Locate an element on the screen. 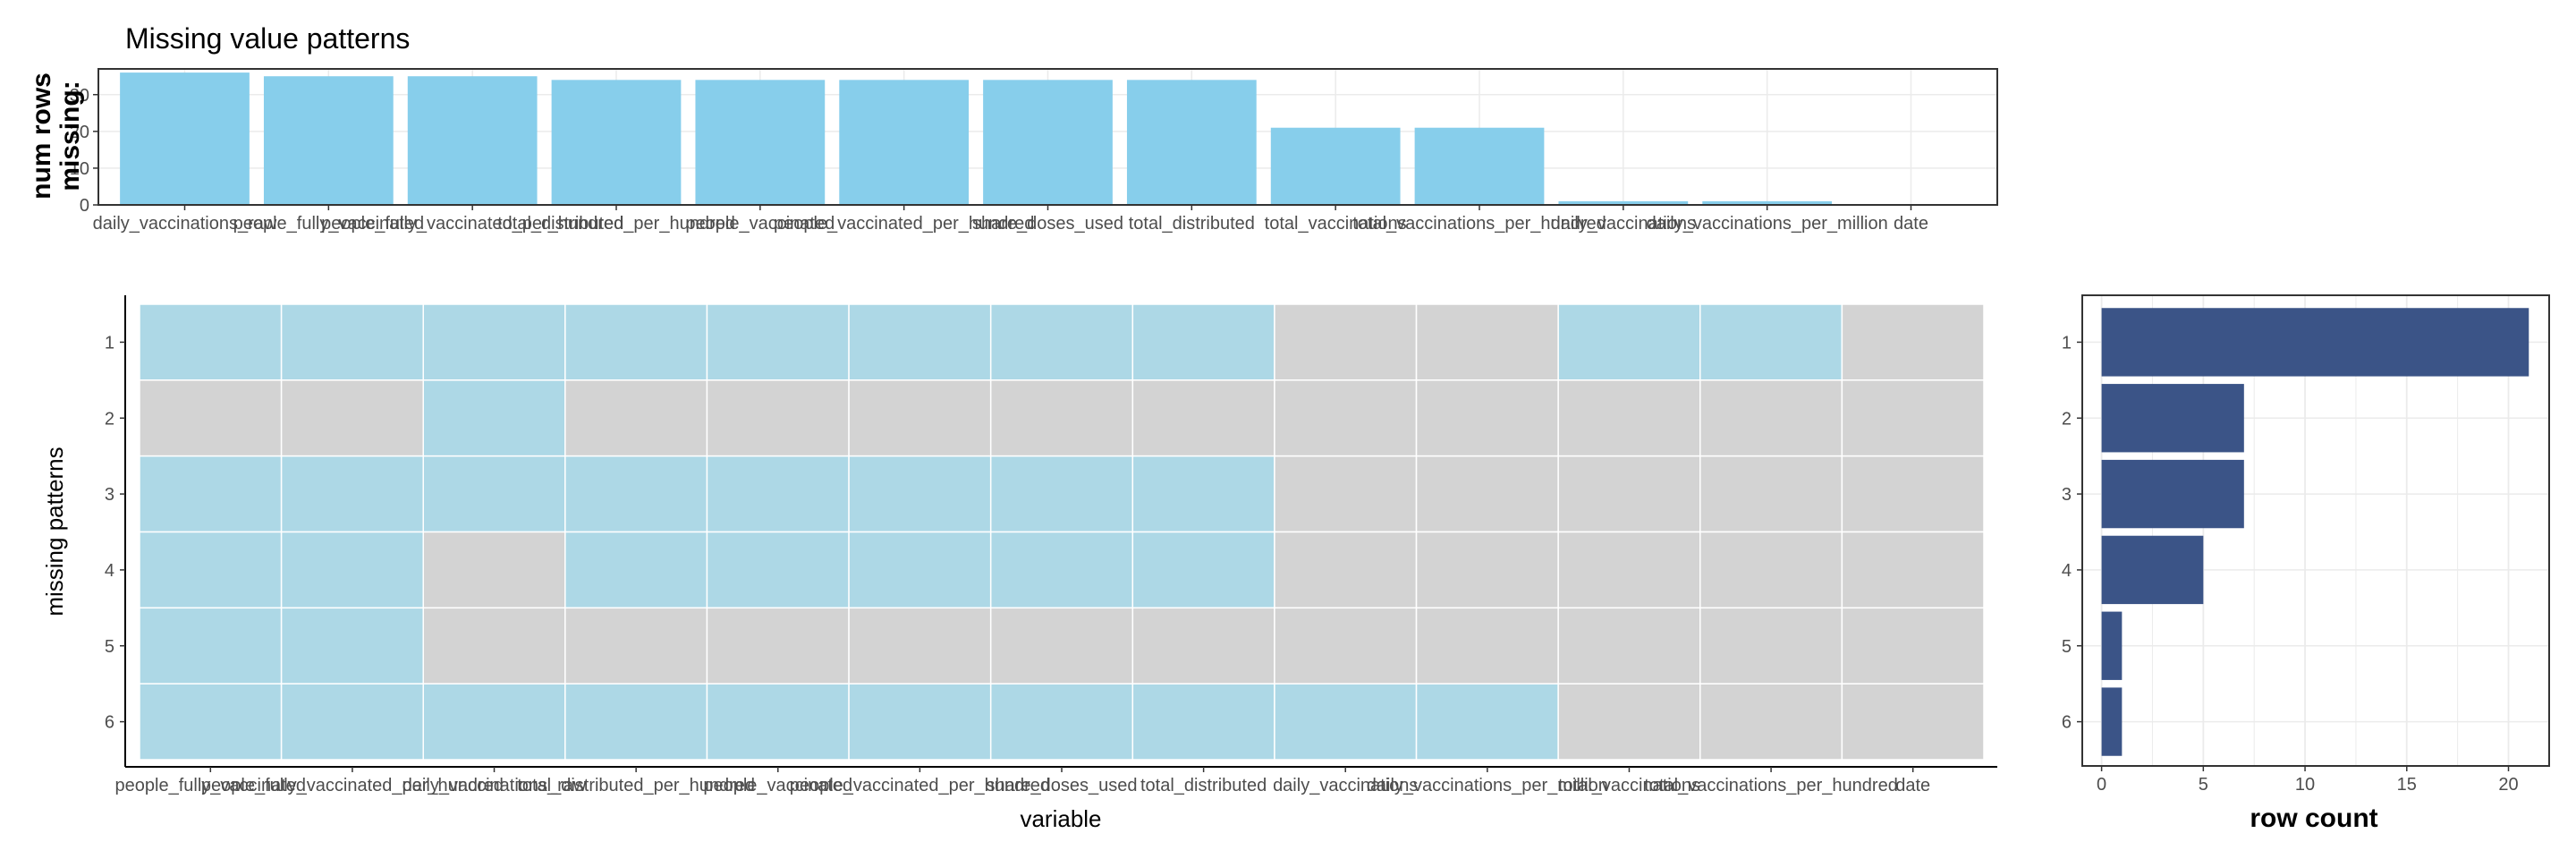  tile-xtick-label: total_vaccinations is located at coordinates (1629, 785).